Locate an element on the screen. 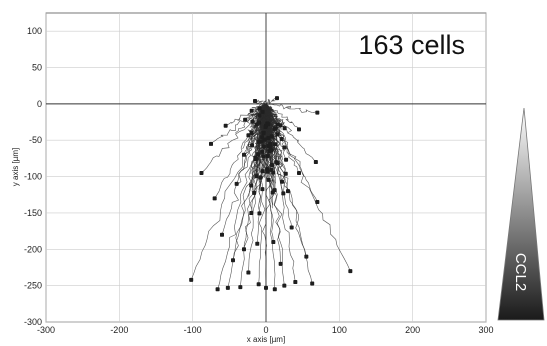 This screenshot has height=346, width=547. y-tick-label: -100 is located at coordinates (33, 177).